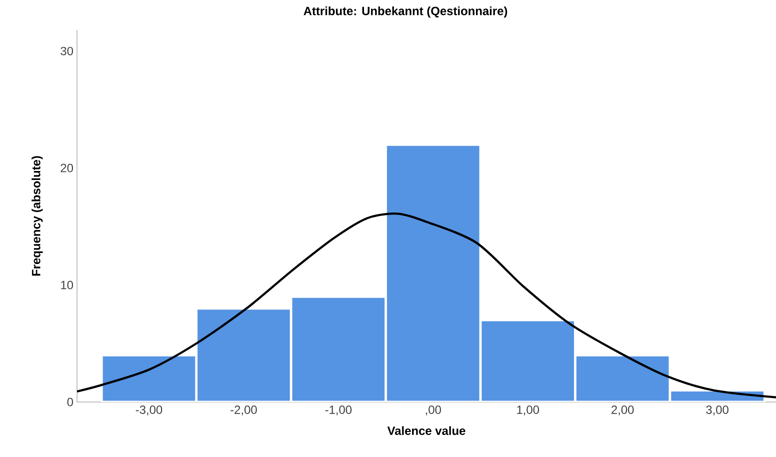 This screenshot has height=457, width=776. What do you see at coordinates (67, 51) in the screenshot?
I see `y-tick-label: 30` at bounding box center [67, 51].